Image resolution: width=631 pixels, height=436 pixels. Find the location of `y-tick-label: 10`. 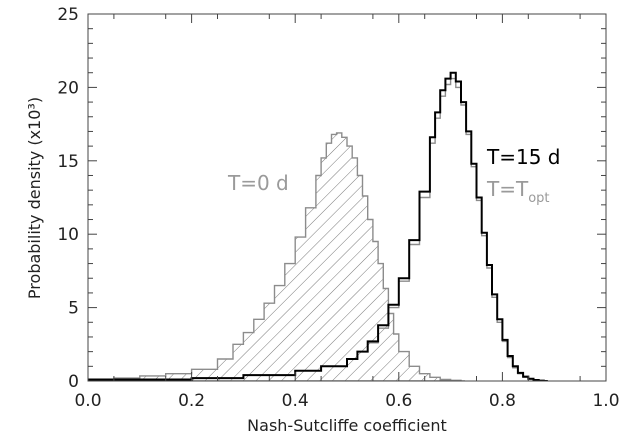

y-tick-label: 10 is located at coordinates (68, 235).